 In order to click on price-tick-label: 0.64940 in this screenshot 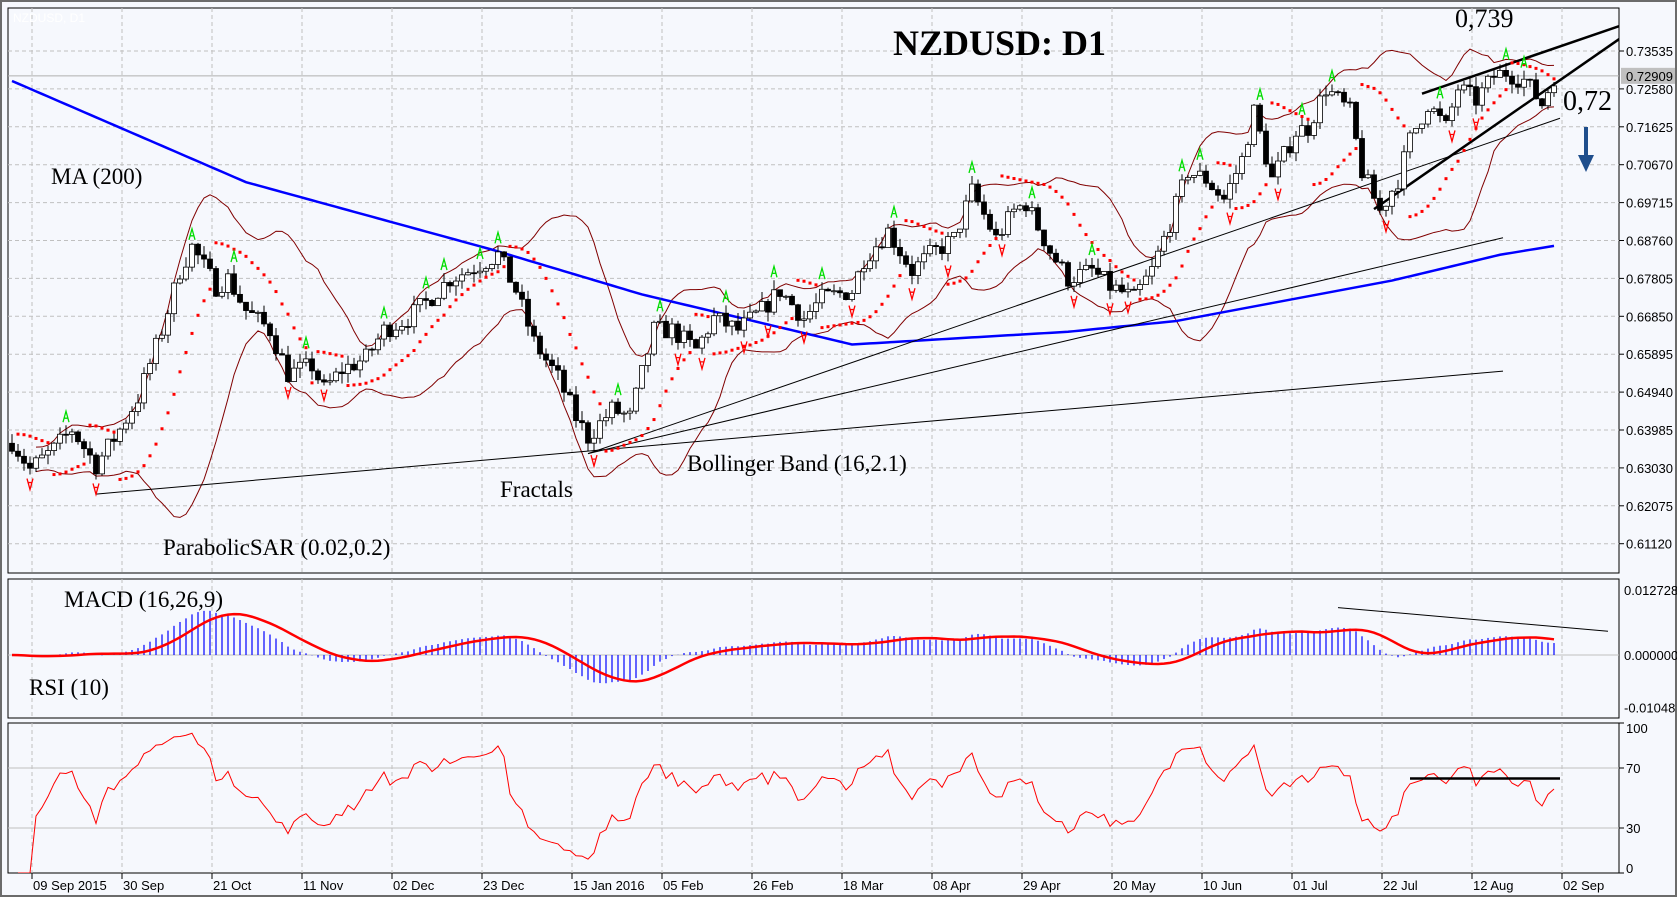, I will do `click(1649, 392)`.